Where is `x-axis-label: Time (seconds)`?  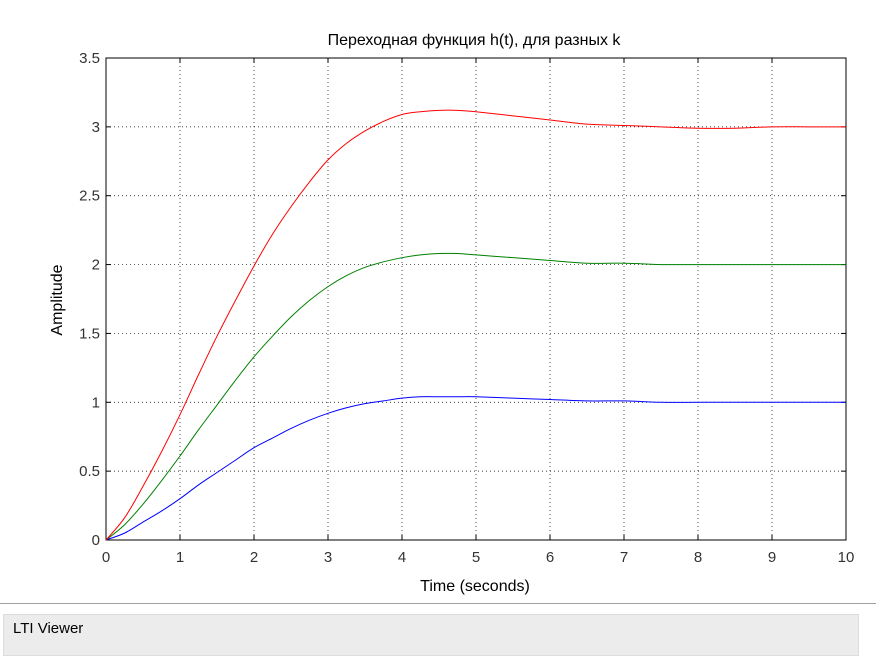
x-axis-label: Time (seconds) is located at coordinates (475, 586).